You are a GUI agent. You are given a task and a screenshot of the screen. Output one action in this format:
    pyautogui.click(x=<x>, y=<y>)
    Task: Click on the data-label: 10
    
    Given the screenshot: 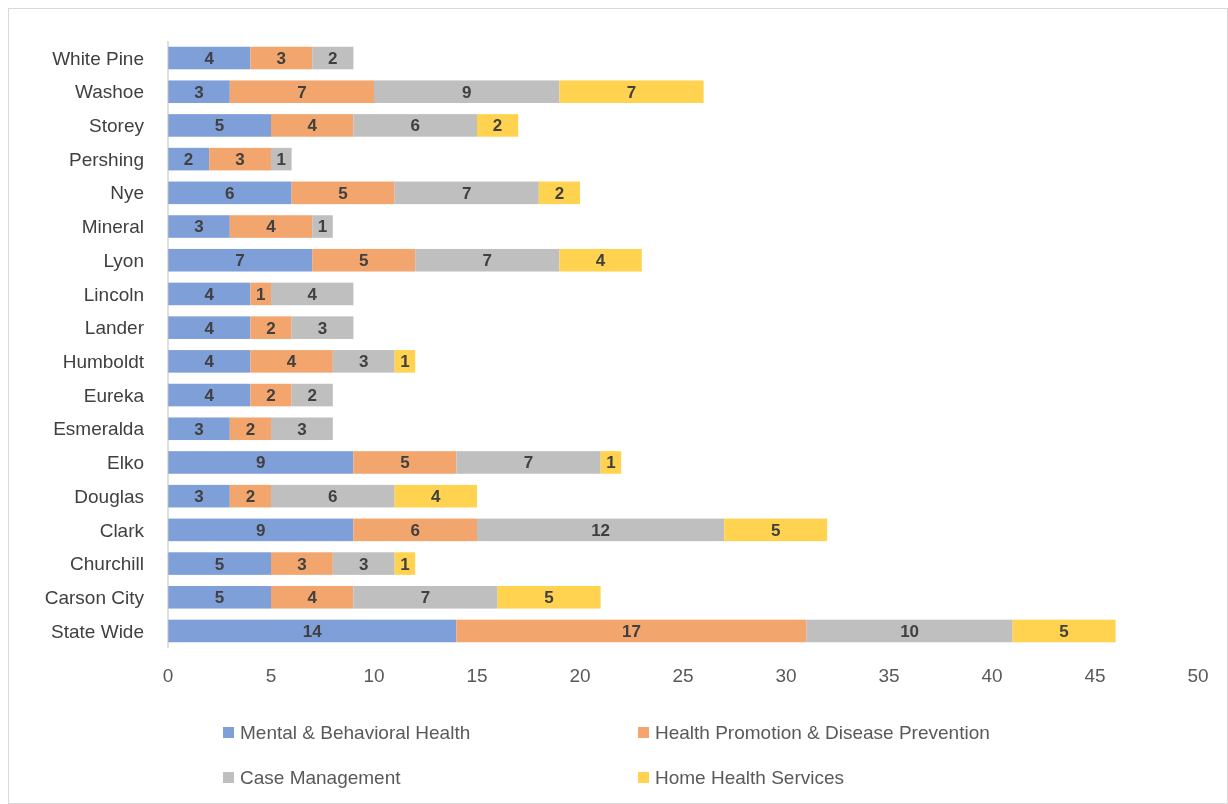 What is the action you would take?
    pyautogui.click(x=910, y=631)
    